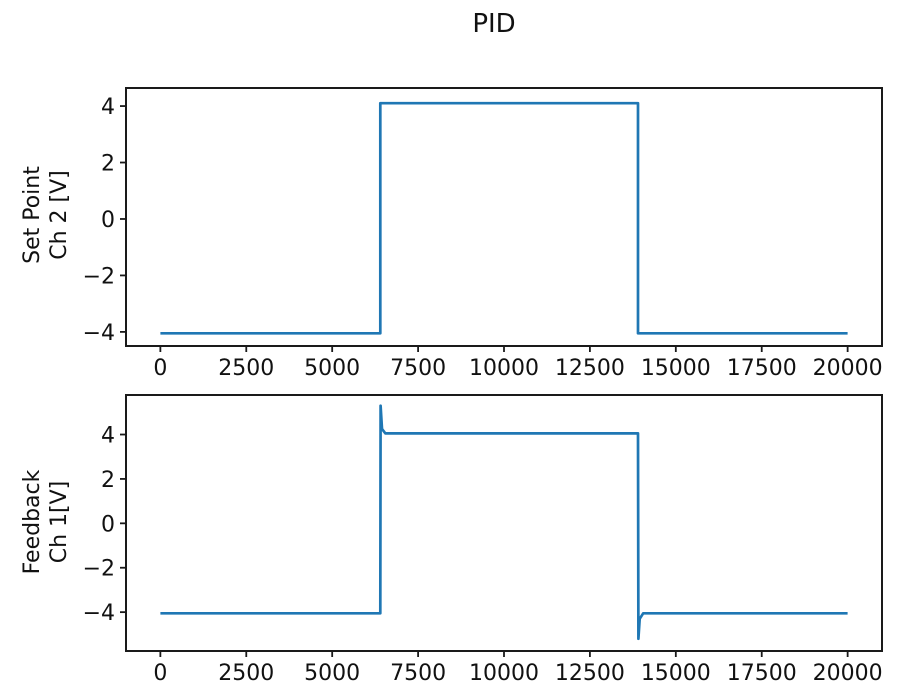 This screenshot has width=900, height=700. I want to click on set-point-y-axis-label: Set Point Ch 2 [V], so click(46, 215).